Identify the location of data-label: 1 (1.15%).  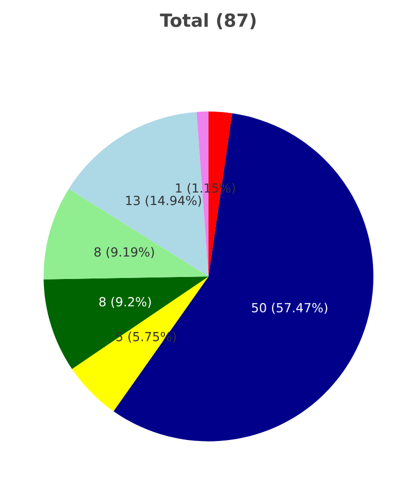
(205, 188).